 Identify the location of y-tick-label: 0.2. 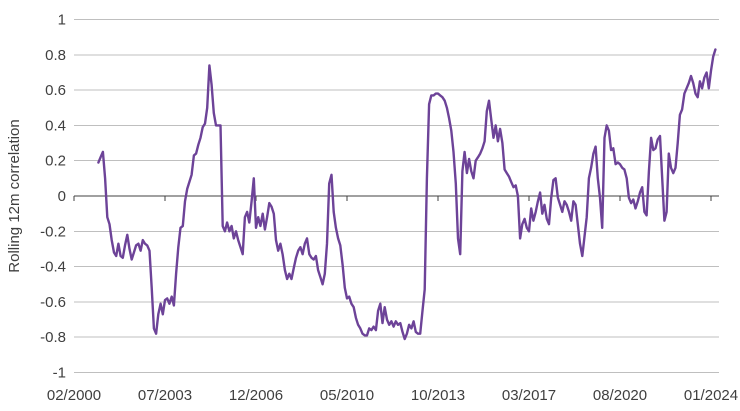
(55, 161).